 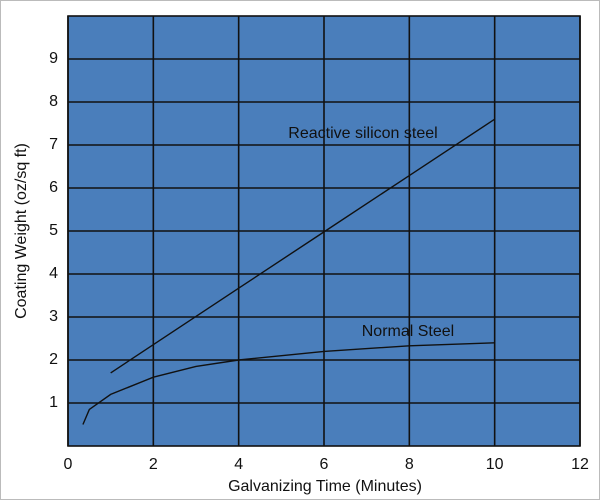 I want to click on x-tick-label: 4, so click(x=238, y=464).